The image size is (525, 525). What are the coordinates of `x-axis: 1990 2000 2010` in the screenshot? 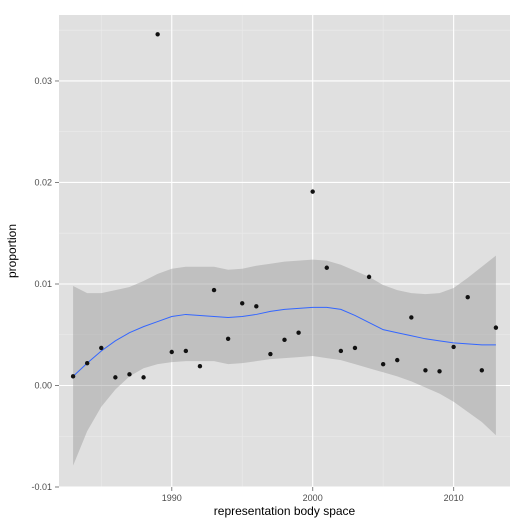 It's located at (313, 495).